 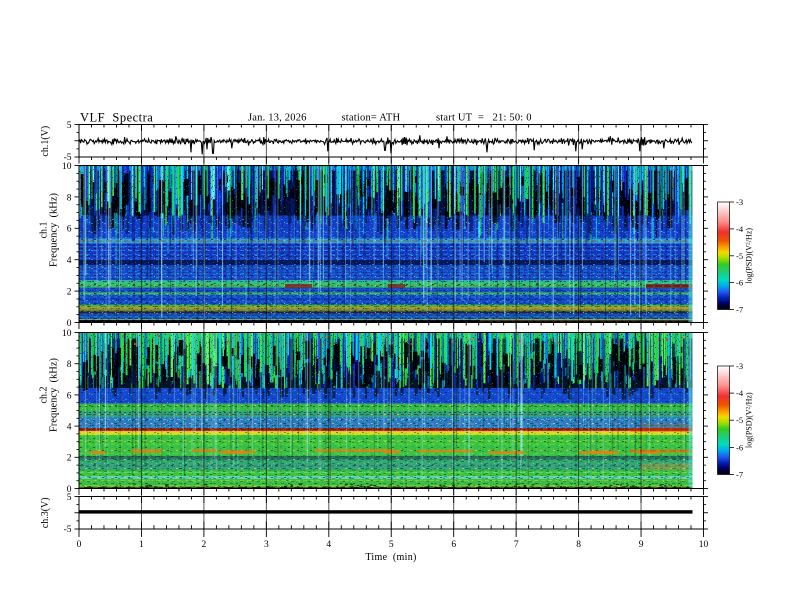 What do you see at coordinates (484, 117) in the screenshot?
I see `svg-text: start UT = 21: 50: 0` at bounding box center [484, 117].